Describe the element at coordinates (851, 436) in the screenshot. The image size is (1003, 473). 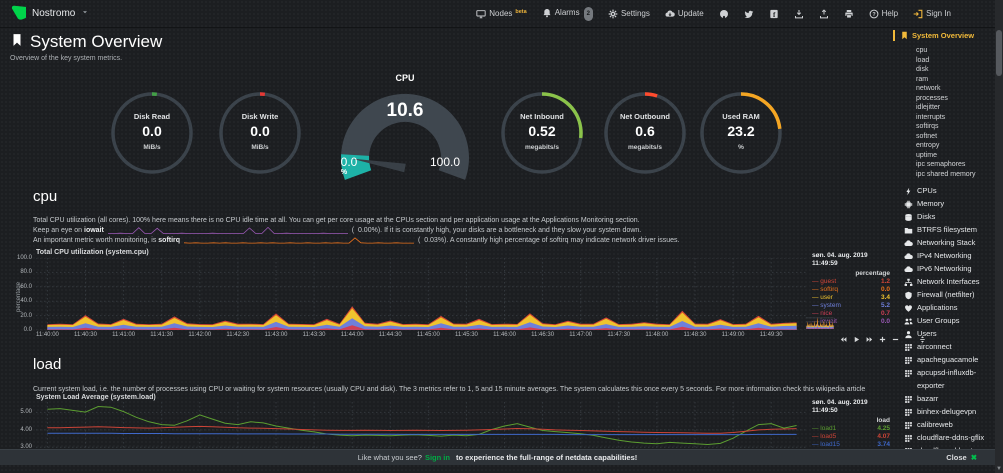
I see `legend-row-load5: — load5 4.07` at that location.